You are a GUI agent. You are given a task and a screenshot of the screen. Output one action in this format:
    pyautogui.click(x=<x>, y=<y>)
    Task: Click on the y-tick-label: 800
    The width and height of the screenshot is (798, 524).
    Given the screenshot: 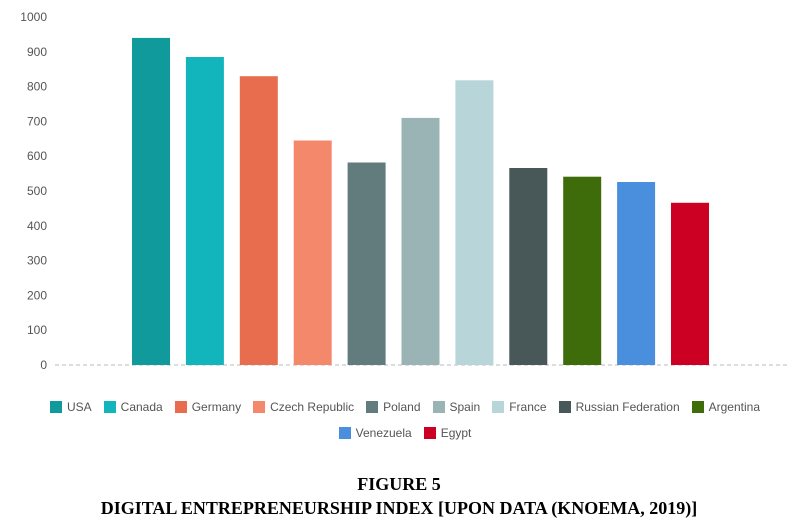 What is the action you would take?
    pyautogui.click(x=37, y=87)
    